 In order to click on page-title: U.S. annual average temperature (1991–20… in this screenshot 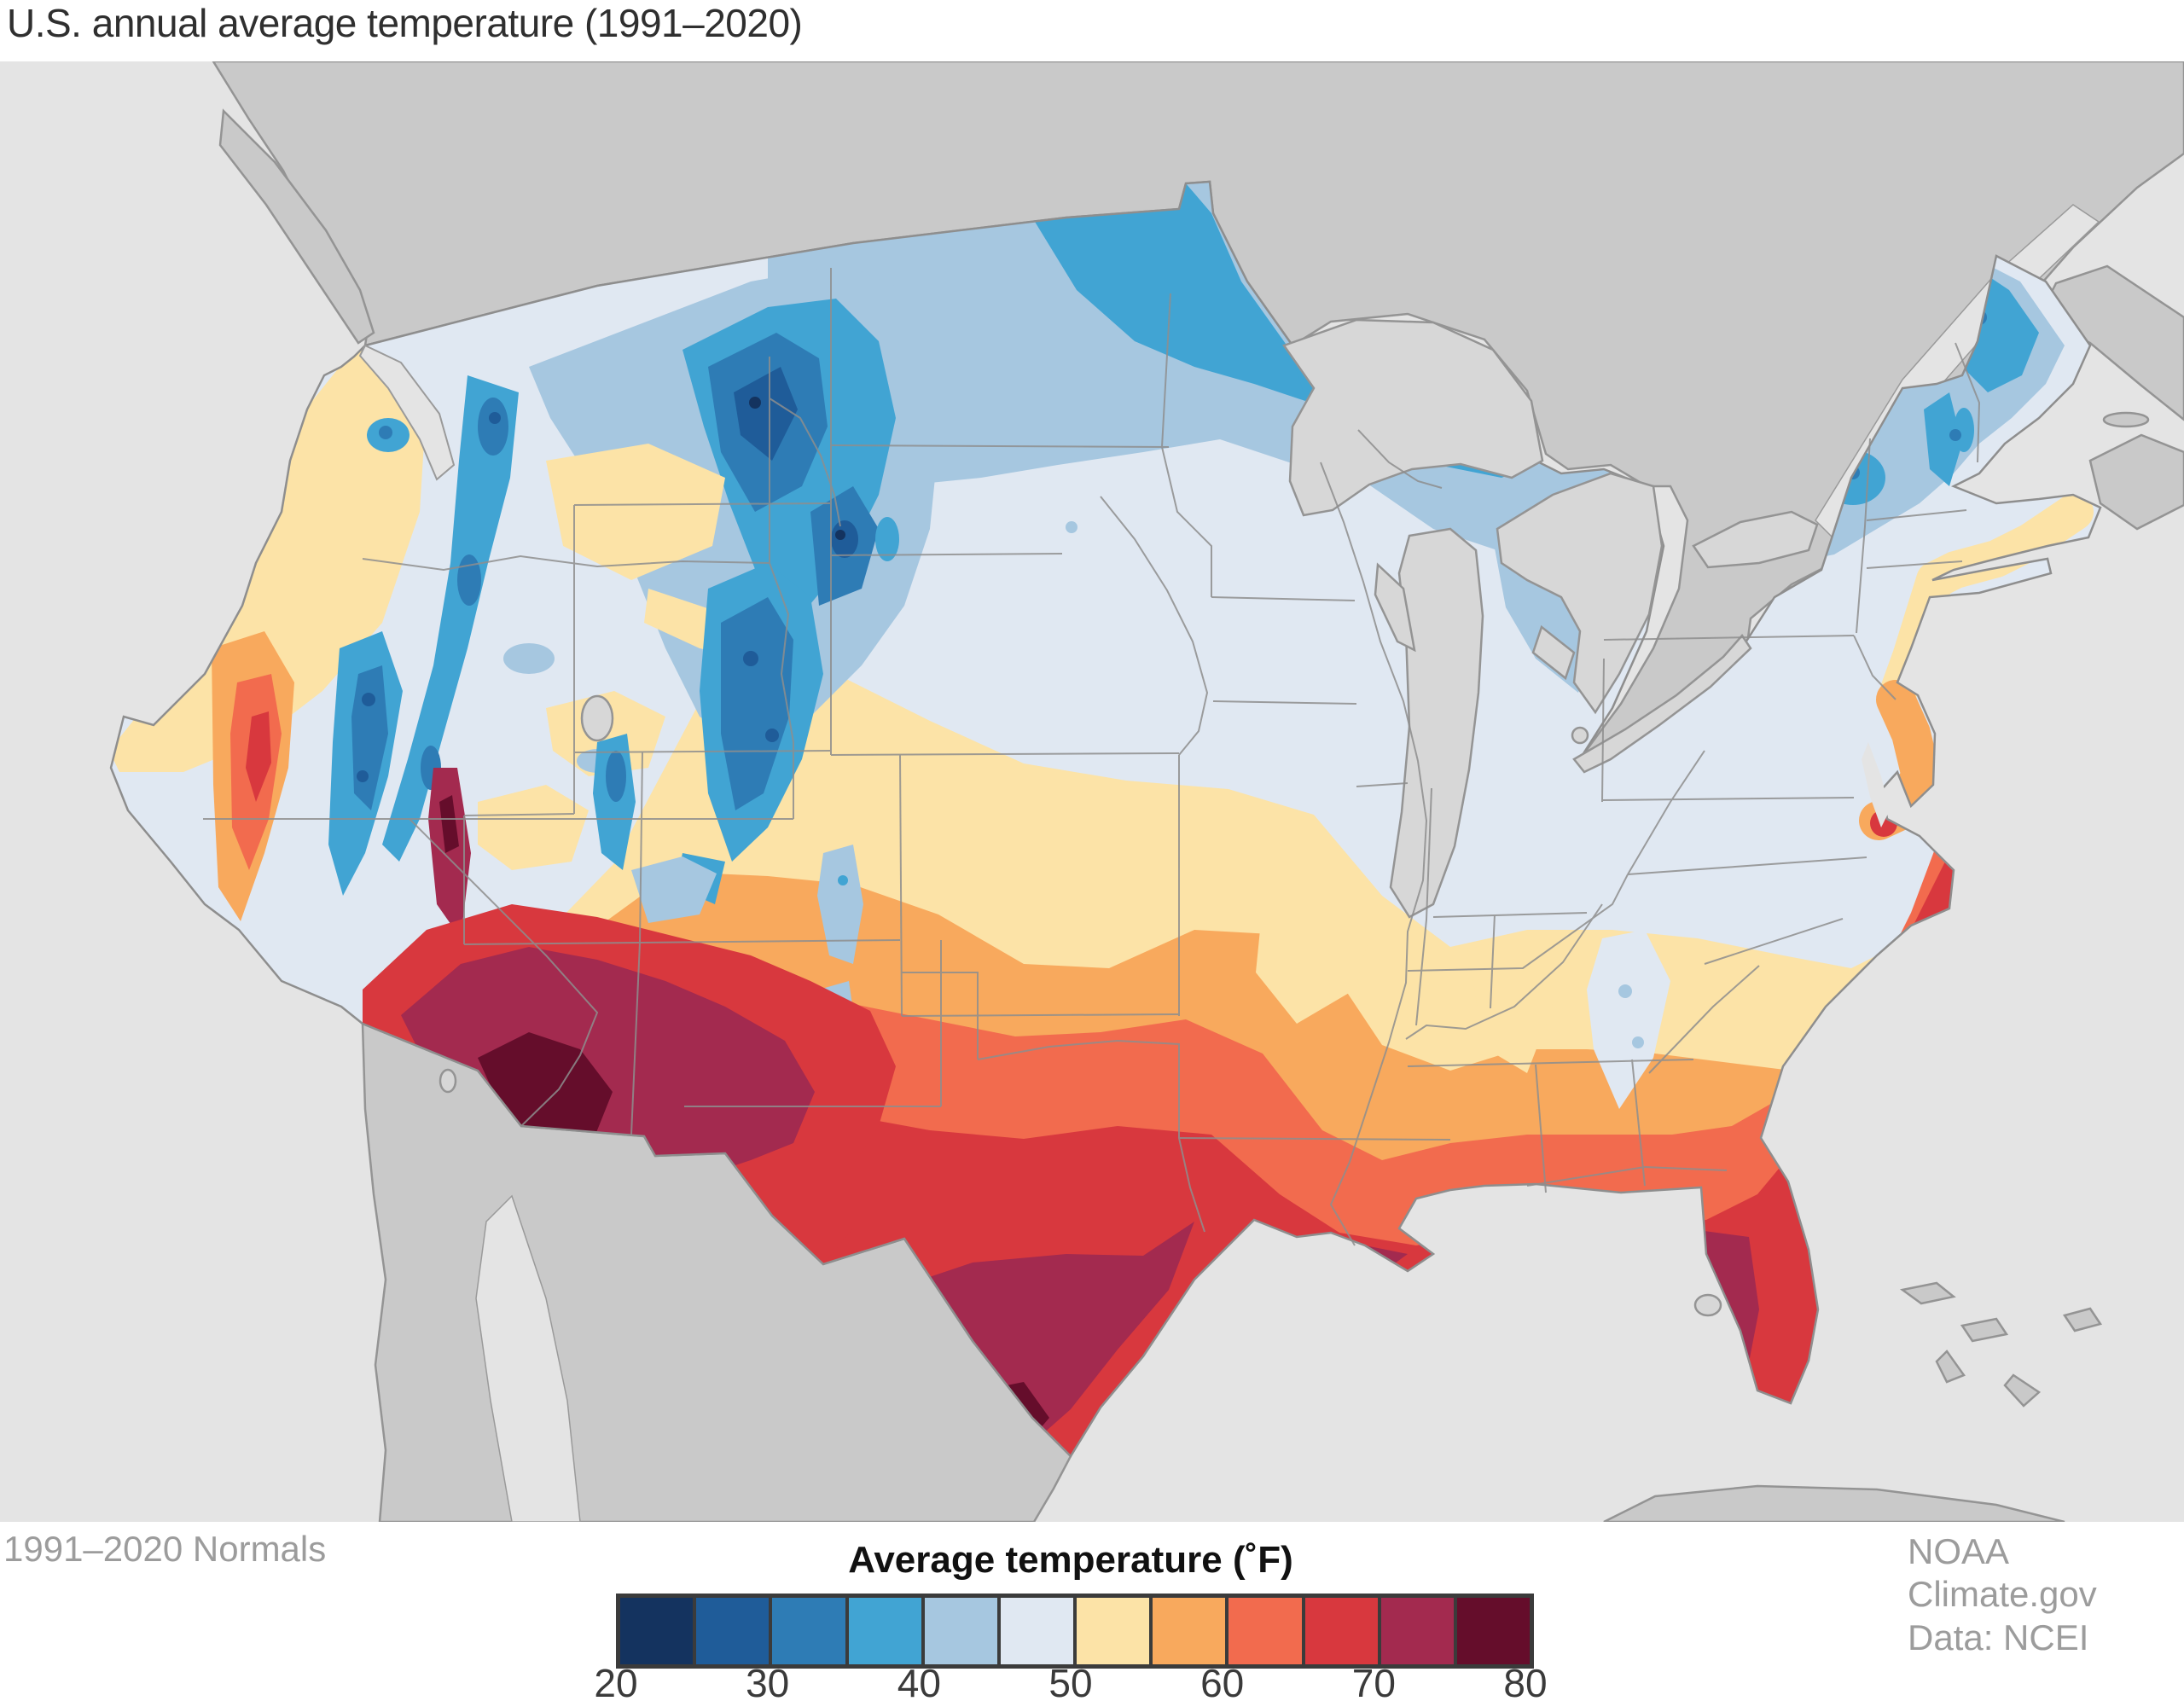, I will do `click(405, 23)`.